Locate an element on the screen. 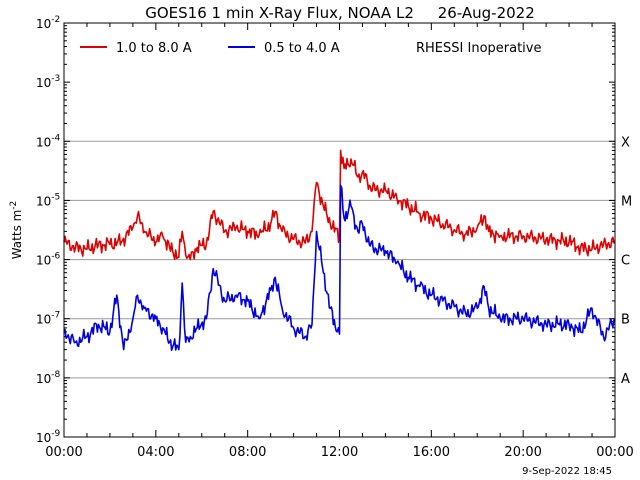 This screenshot has height=480, width=640. y-tick-label: 10⁻⁷ is located at coordinates (48, 319).